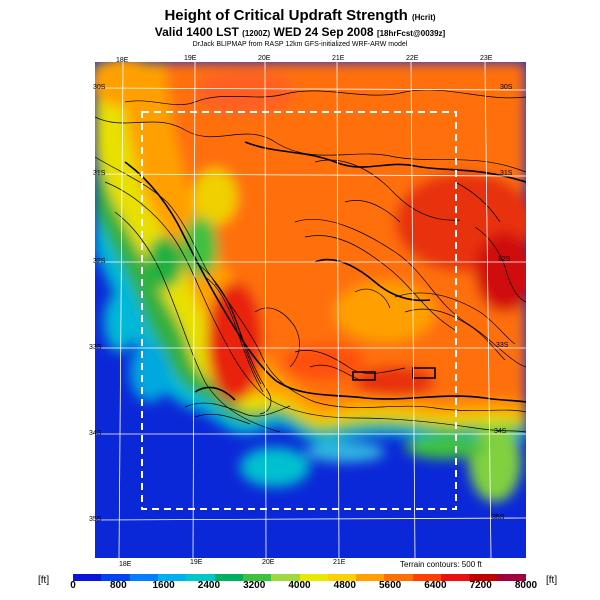 Image resolution: width=600 pixels, height=600 pixels. I want to click on colorbar-ticks: 0 800 1600 2400 3200 4000 4800 5600 6400 7200 8000, so click(300, 587).